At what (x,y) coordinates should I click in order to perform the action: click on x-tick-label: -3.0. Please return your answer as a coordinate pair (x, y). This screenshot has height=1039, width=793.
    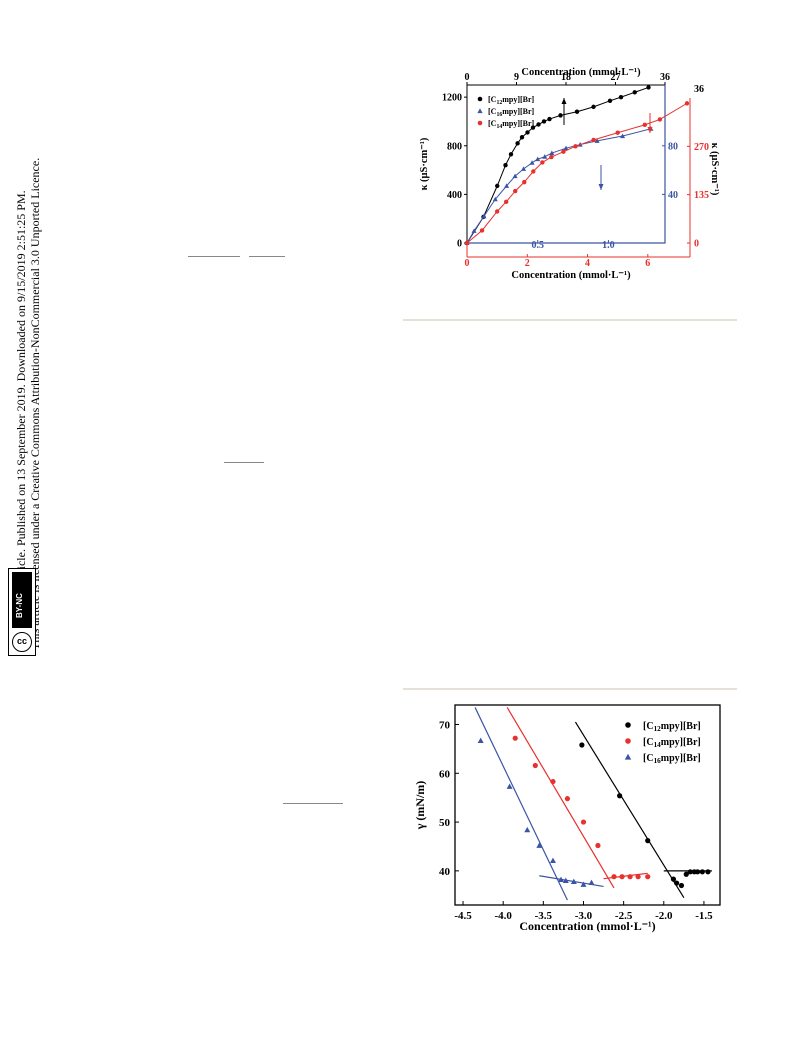
    Looking at the image, I should click on (584, 916).